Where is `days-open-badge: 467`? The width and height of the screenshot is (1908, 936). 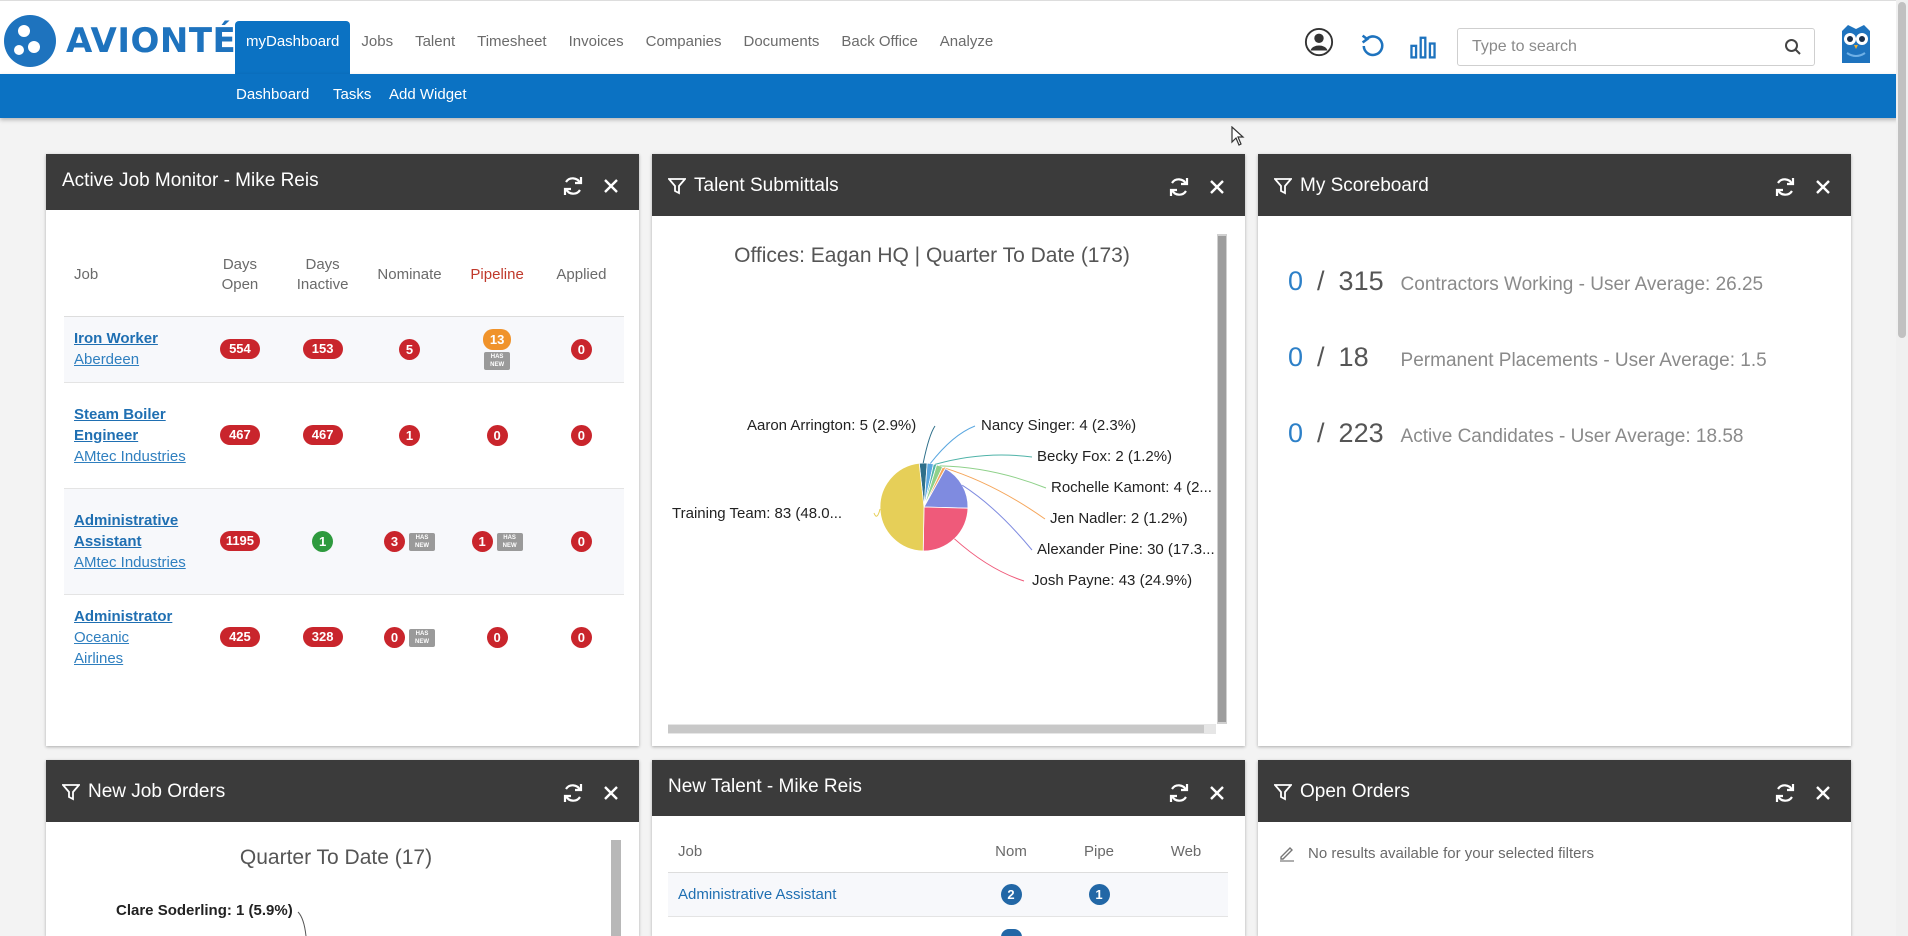
days-open-badge: 467 is located at coordinates (239, 435).